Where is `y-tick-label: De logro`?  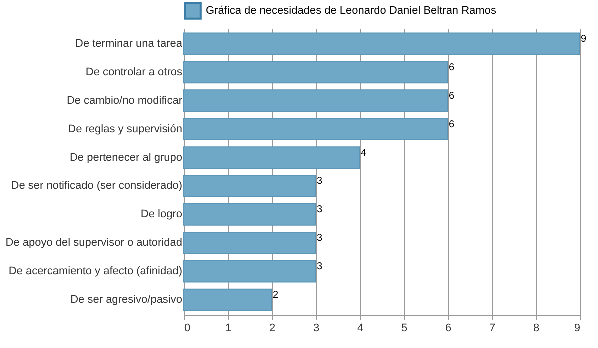
y-tick-label: De logro is located at coordinates (161, 214).